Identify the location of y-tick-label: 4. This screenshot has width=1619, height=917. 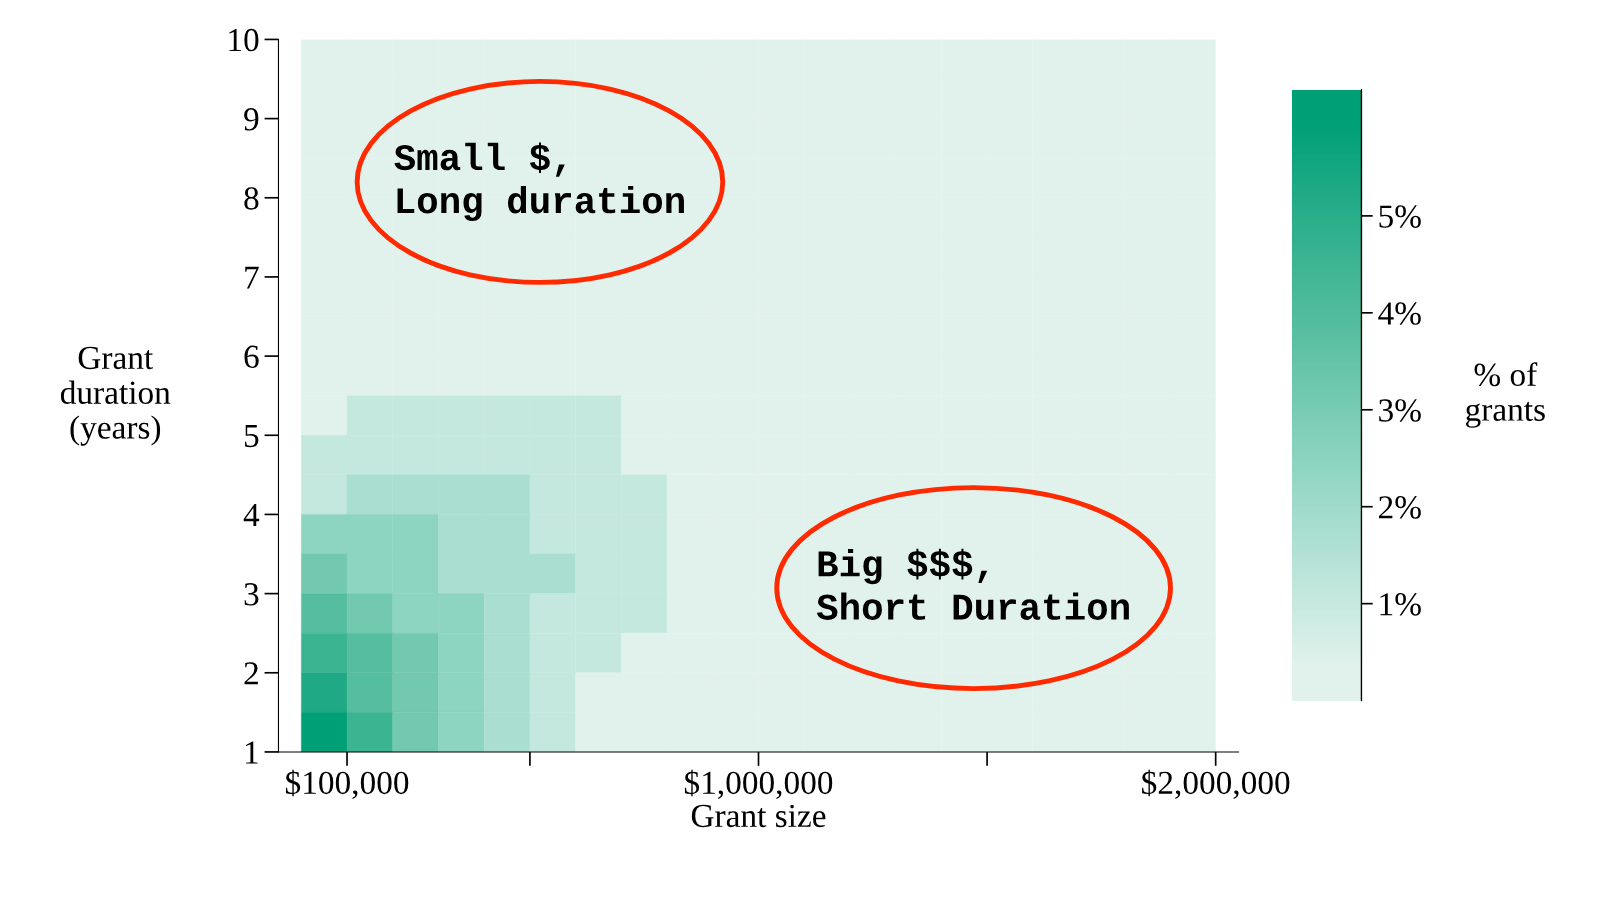
(251, 515).